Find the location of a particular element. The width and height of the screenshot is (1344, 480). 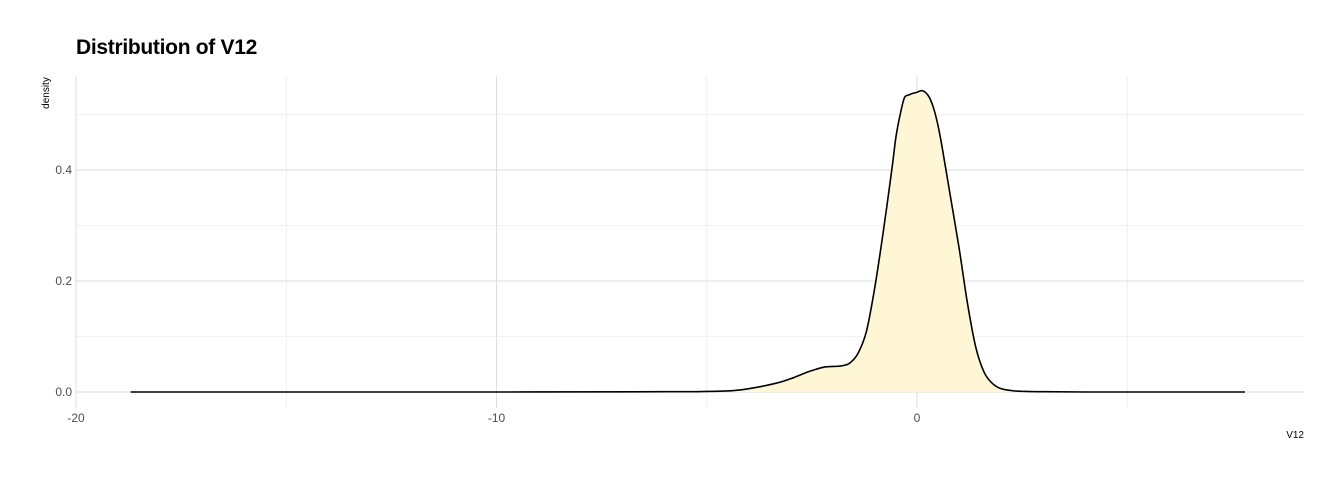

y-axis-title: density is located at coordinates (46, 93).